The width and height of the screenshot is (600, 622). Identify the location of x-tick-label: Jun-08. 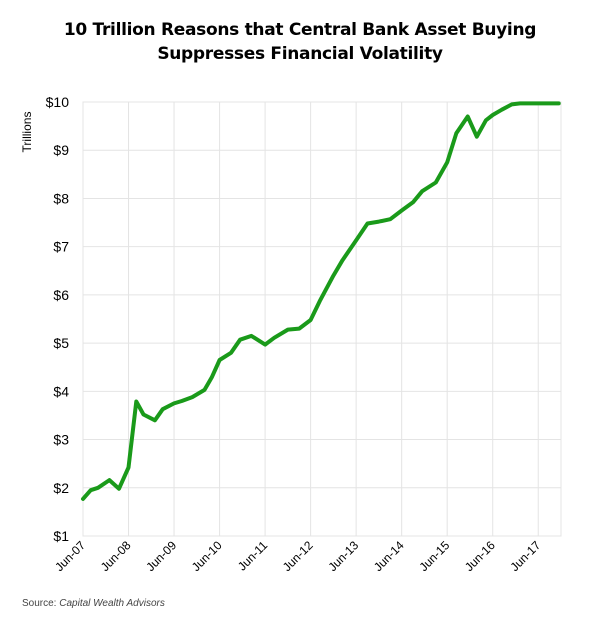
(116, 556).